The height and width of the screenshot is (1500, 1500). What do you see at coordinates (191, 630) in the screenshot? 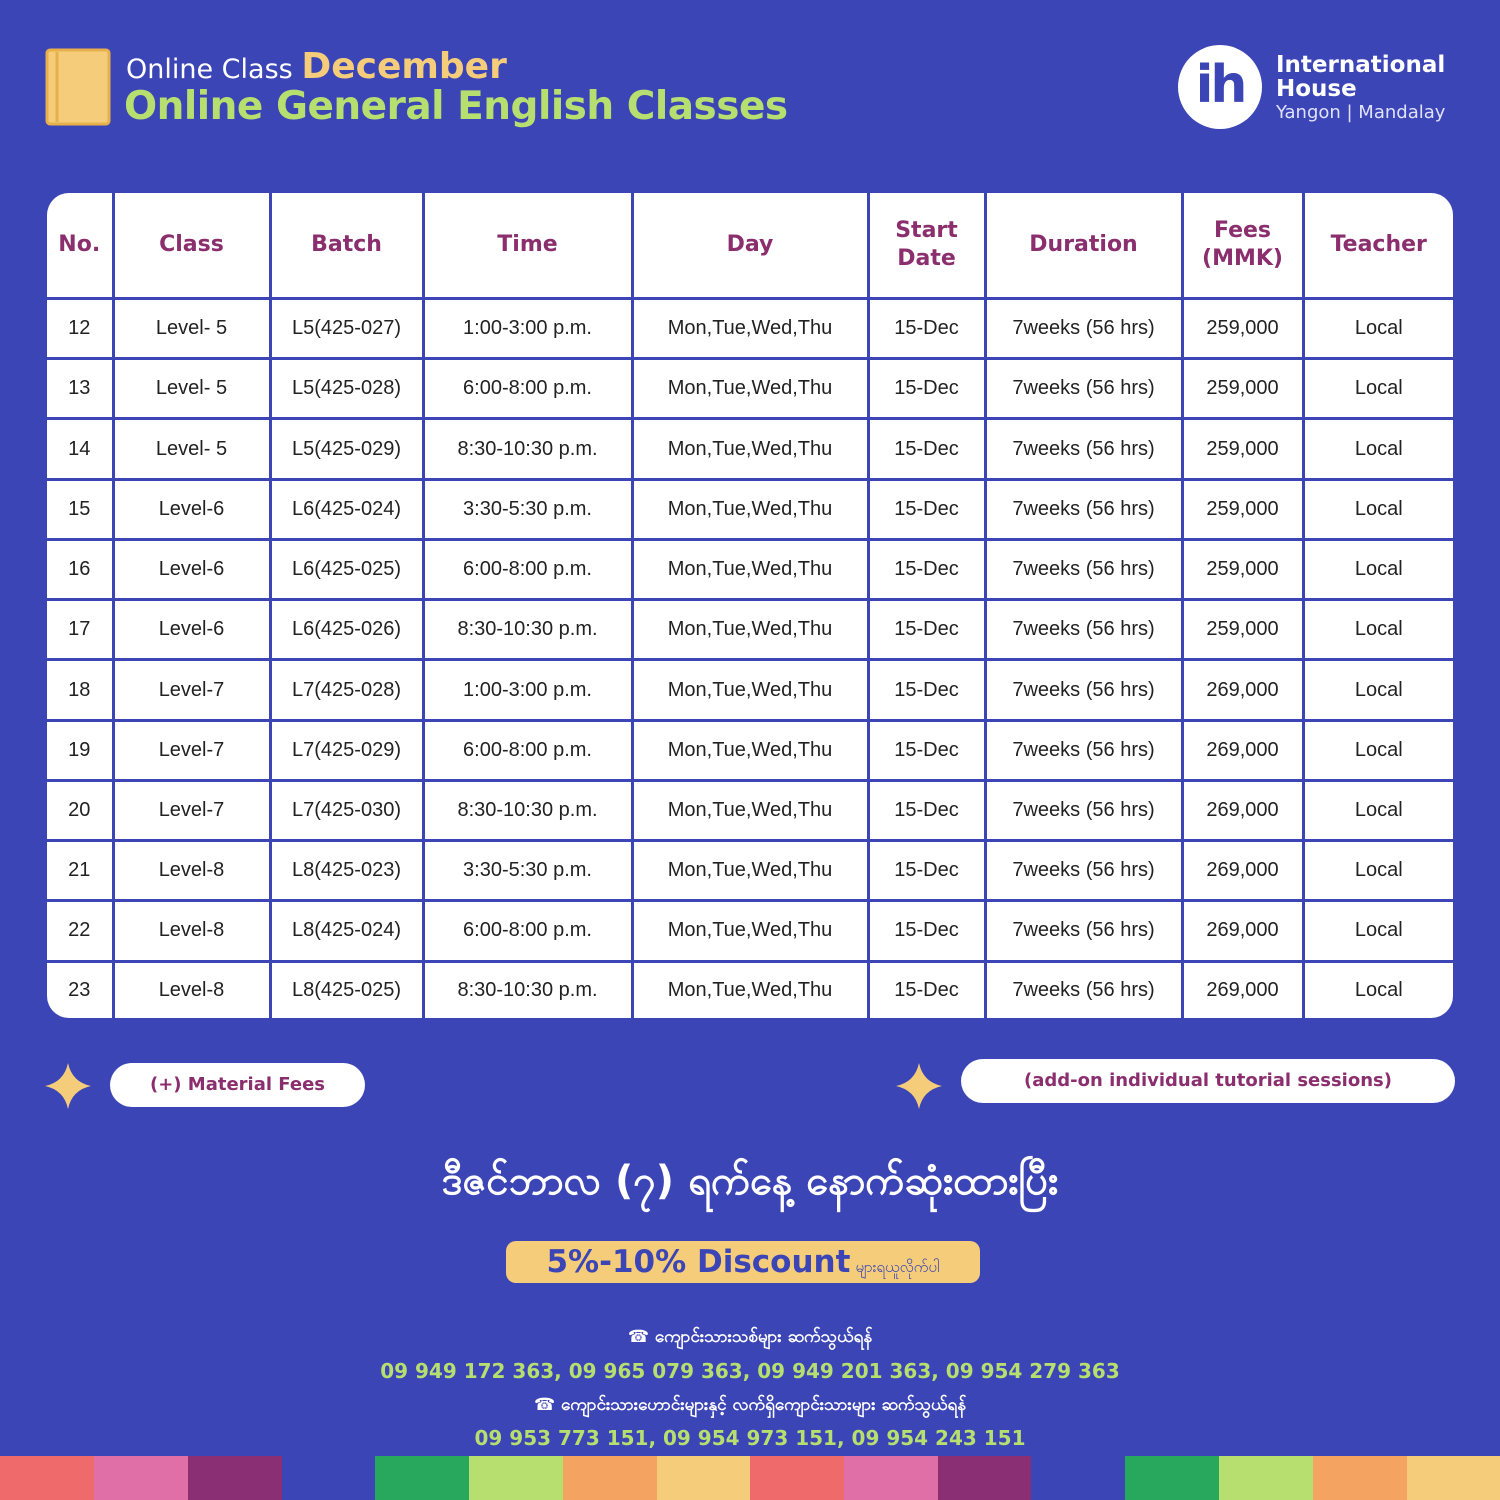
I see `table-cell: Level-6` at bounding box center [191, 630].